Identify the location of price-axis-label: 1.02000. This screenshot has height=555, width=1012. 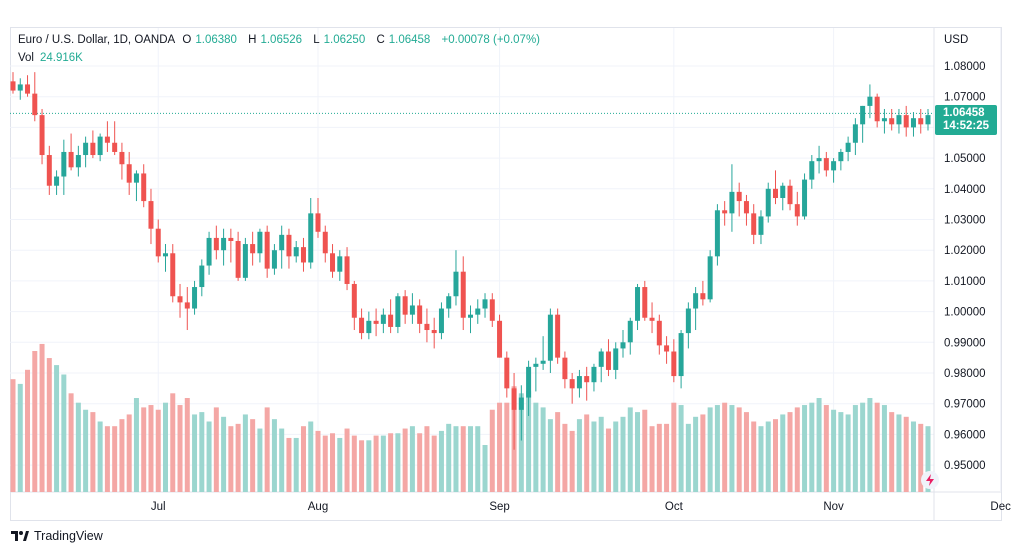
(965, 251).